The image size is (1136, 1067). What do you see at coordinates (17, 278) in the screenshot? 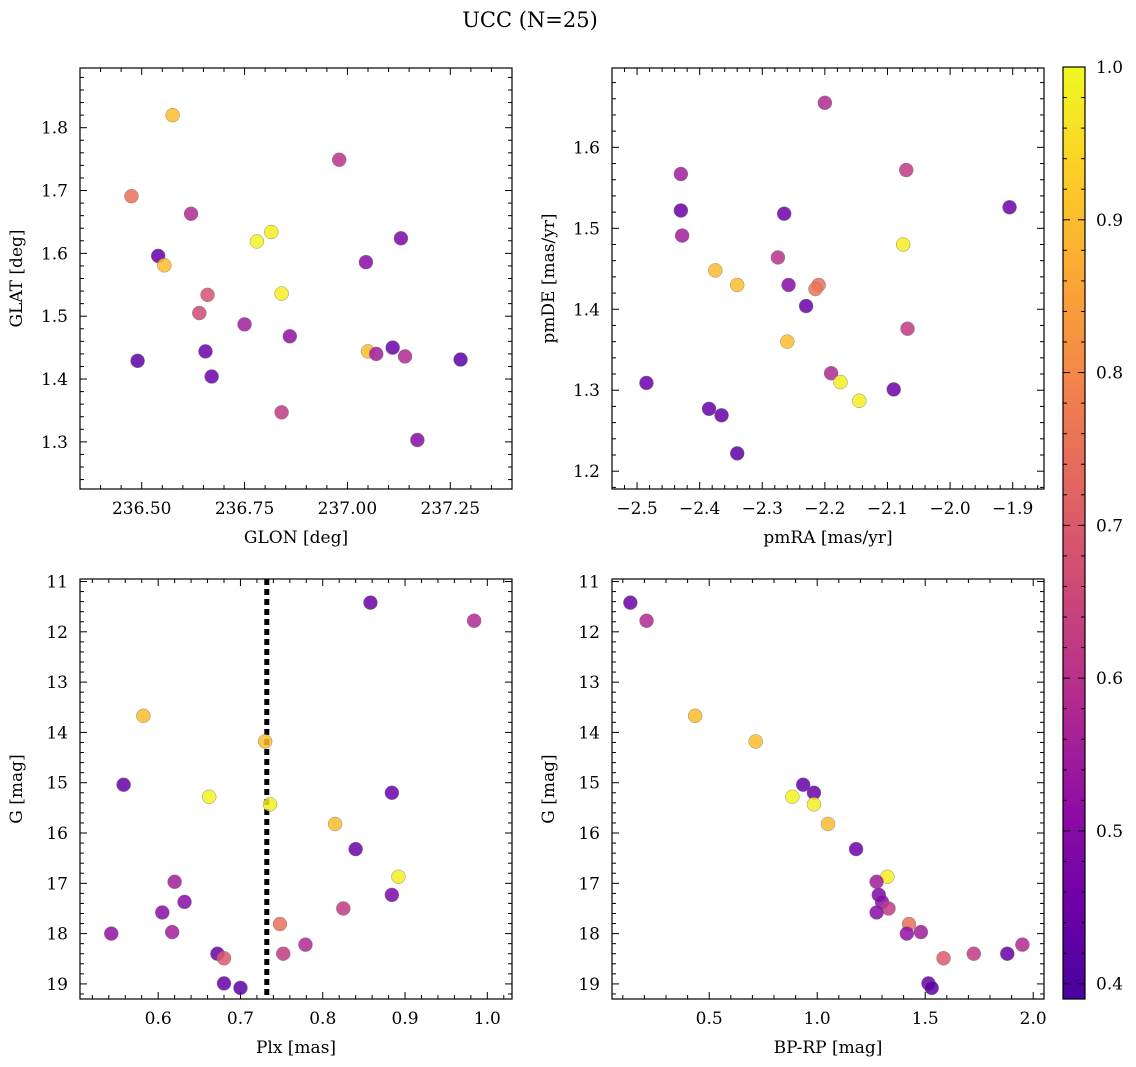
I see `y-axis-label: GLAT [deg]` at bounding box center [17, 278].